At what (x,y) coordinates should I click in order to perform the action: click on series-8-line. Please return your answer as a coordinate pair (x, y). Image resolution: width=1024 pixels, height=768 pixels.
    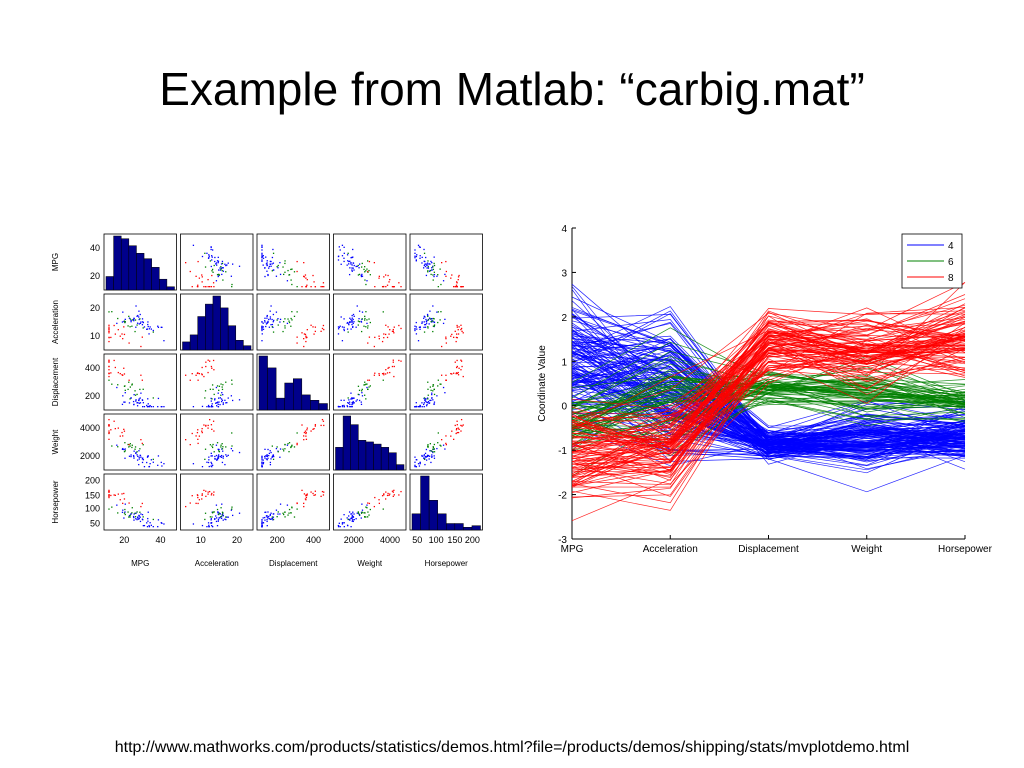
    Looking at the image, I should click on (768, 379).